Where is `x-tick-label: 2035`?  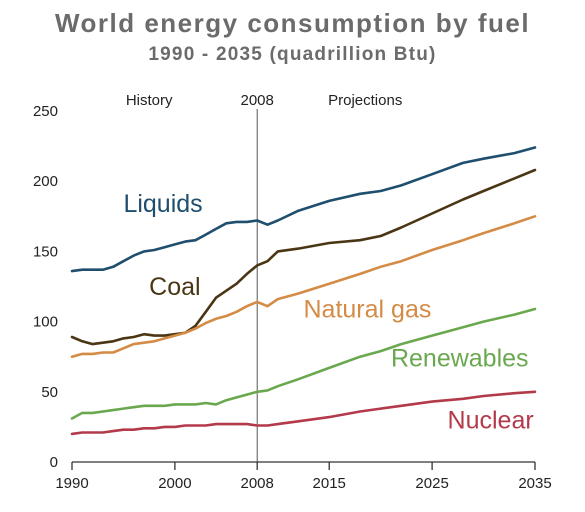 x-tick-label: 2035 is located at coordinates (534, 483).